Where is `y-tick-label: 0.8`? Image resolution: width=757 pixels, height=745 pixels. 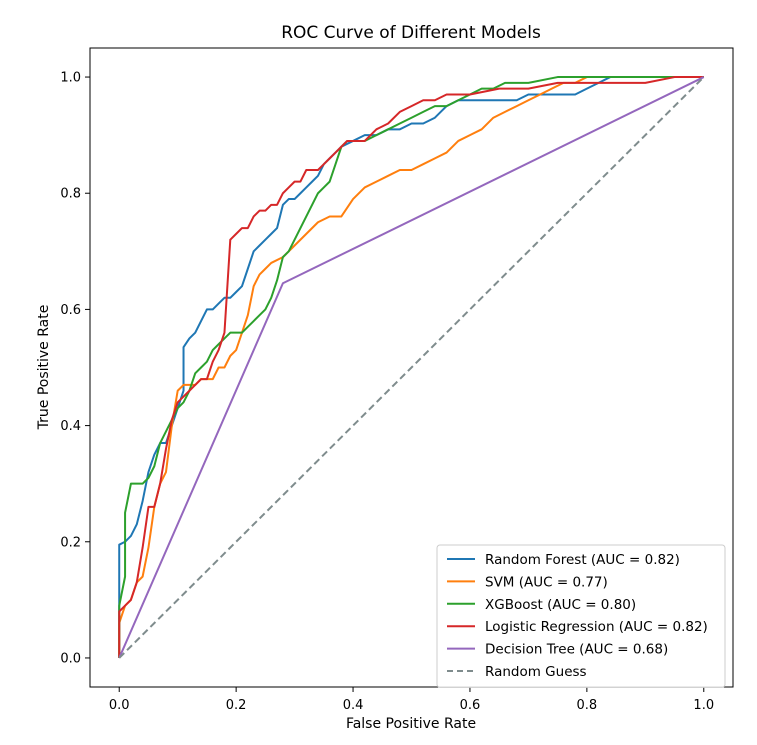 y-tick-label: 0.8 is located at coordinates (70, 194).